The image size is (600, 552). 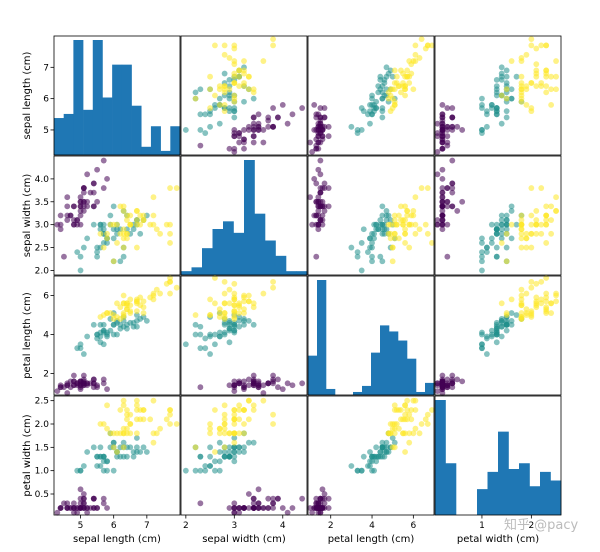 What do you see at coordinates (27, 335) in the screenshot?
I see `y-axis-label: petal length (cm)` at bounding box center [27, 335].